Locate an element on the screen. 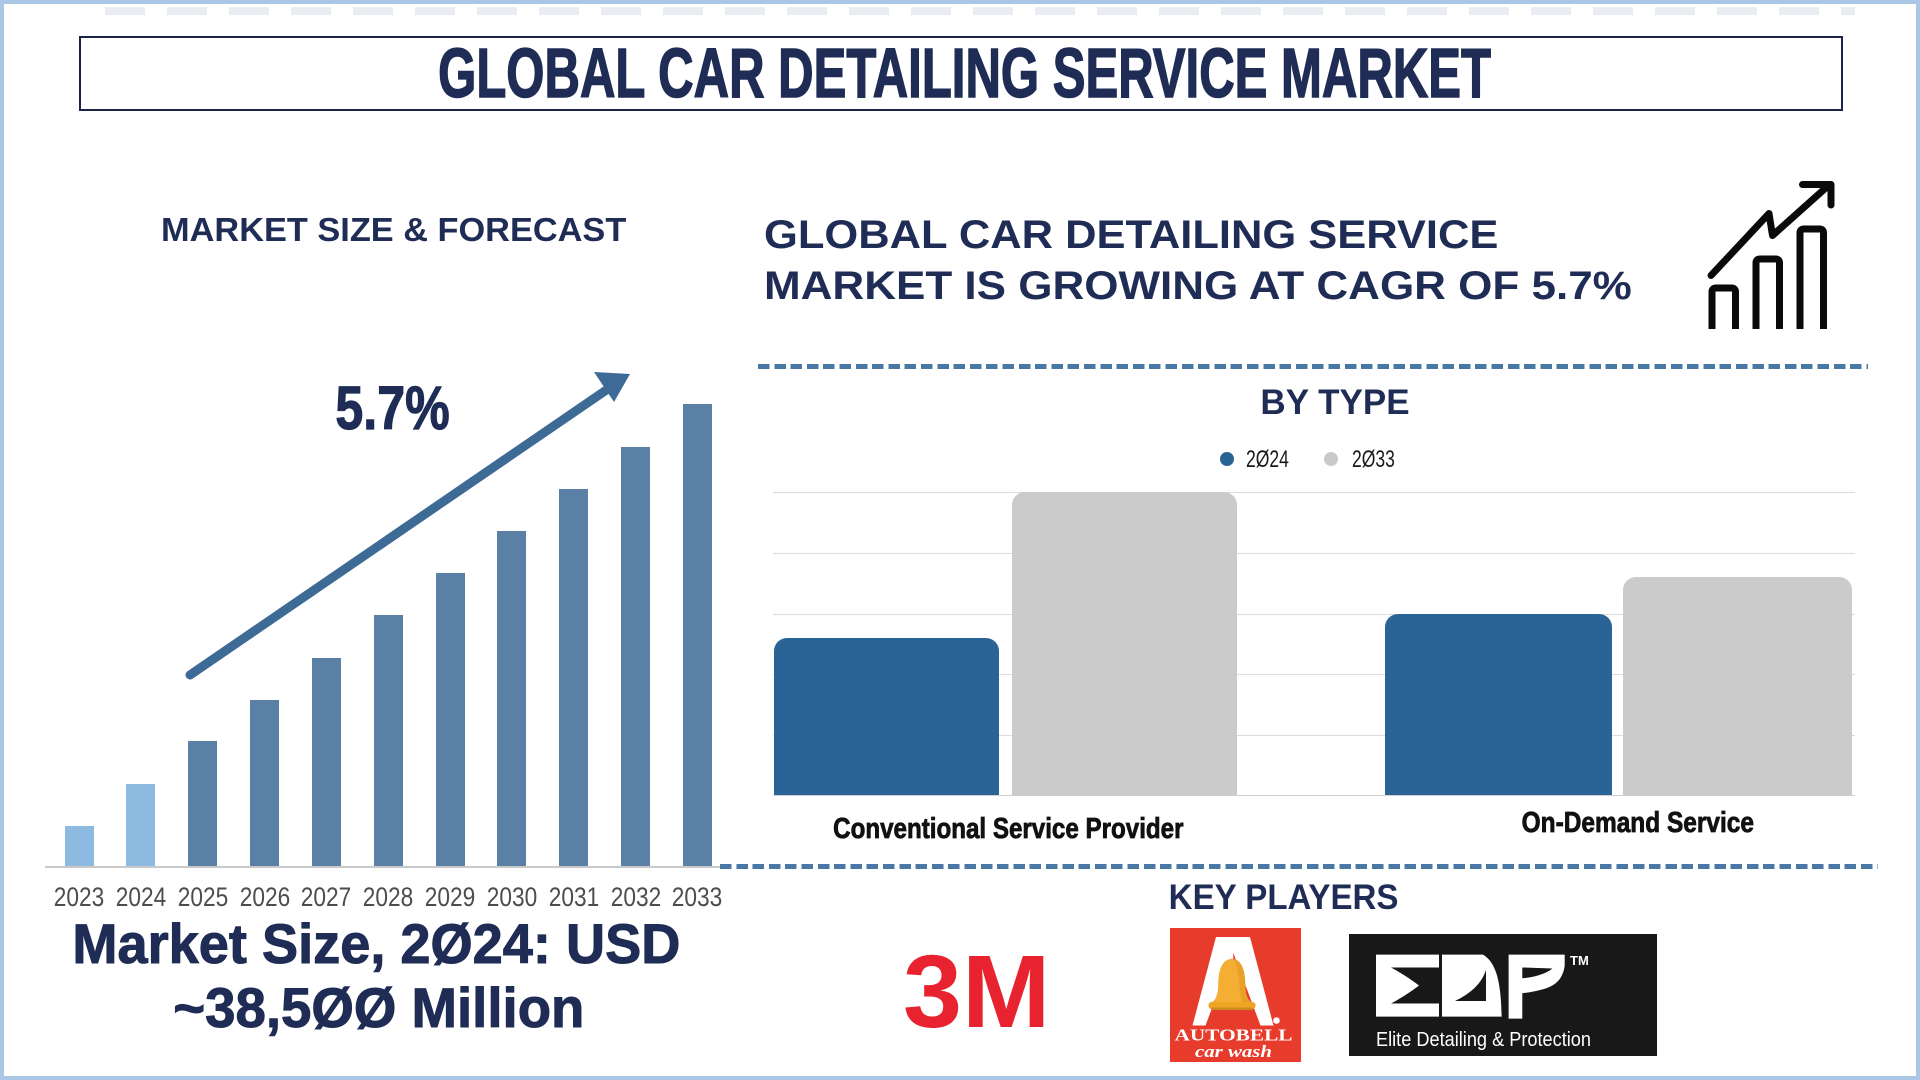  svg-text: TM is located at coordinates (1579, 960).